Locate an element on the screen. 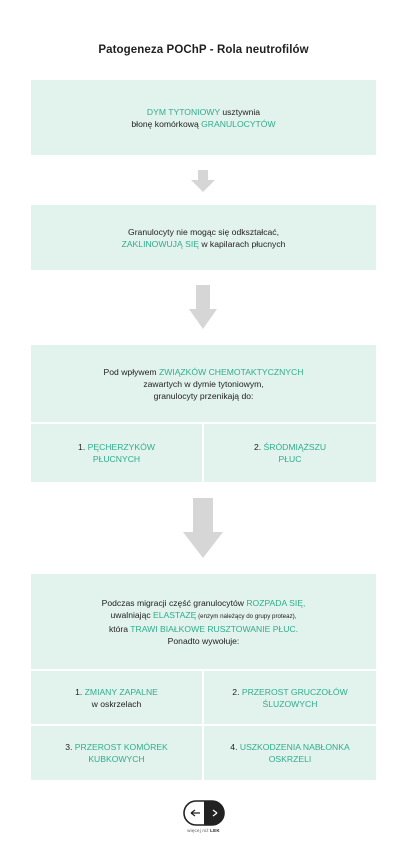  step-4-item-3: 3. PRZEROST KOMÓREK KUBKOWYCH is located at coordinates (116, 753).